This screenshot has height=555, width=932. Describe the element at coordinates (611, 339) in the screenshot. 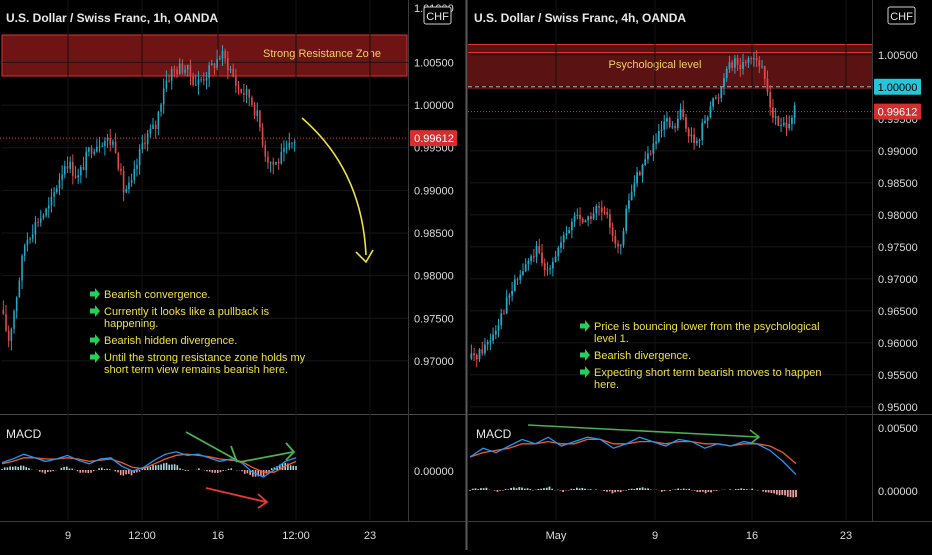

I see `note-line: level 1.` at that location.